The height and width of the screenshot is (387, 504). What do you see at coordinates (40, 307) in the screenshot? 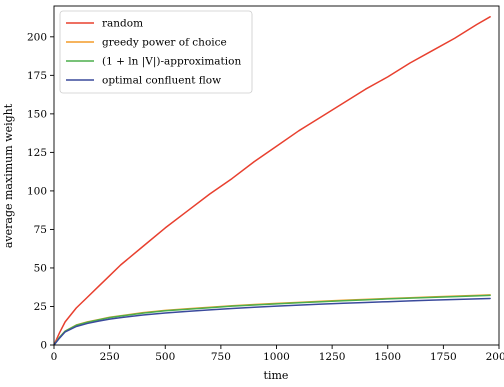
I see `y-tick-label: 25` at bounding box center [40, 307].